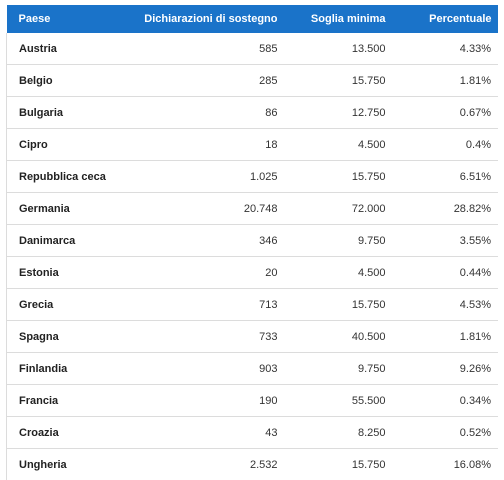  Describe the element at coordinates (209, 336) in the screenshot. I see `value-cell: 733` at that location.